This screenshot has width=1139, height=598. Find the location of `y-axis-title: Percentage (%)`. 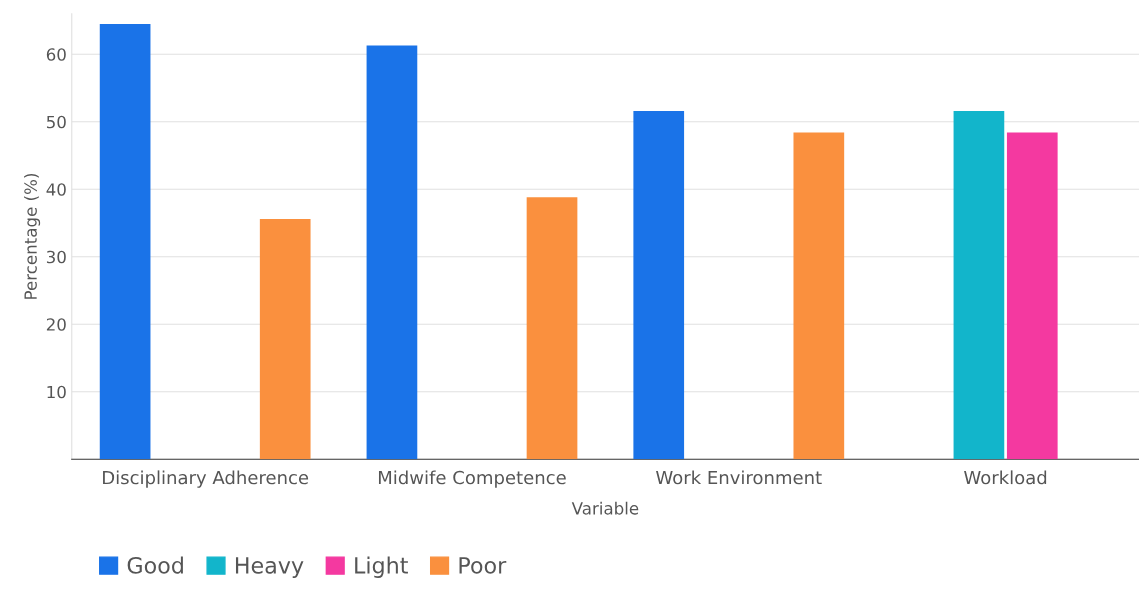

y-axis-title: Percentage (%) is located at coordinates (32, 236).